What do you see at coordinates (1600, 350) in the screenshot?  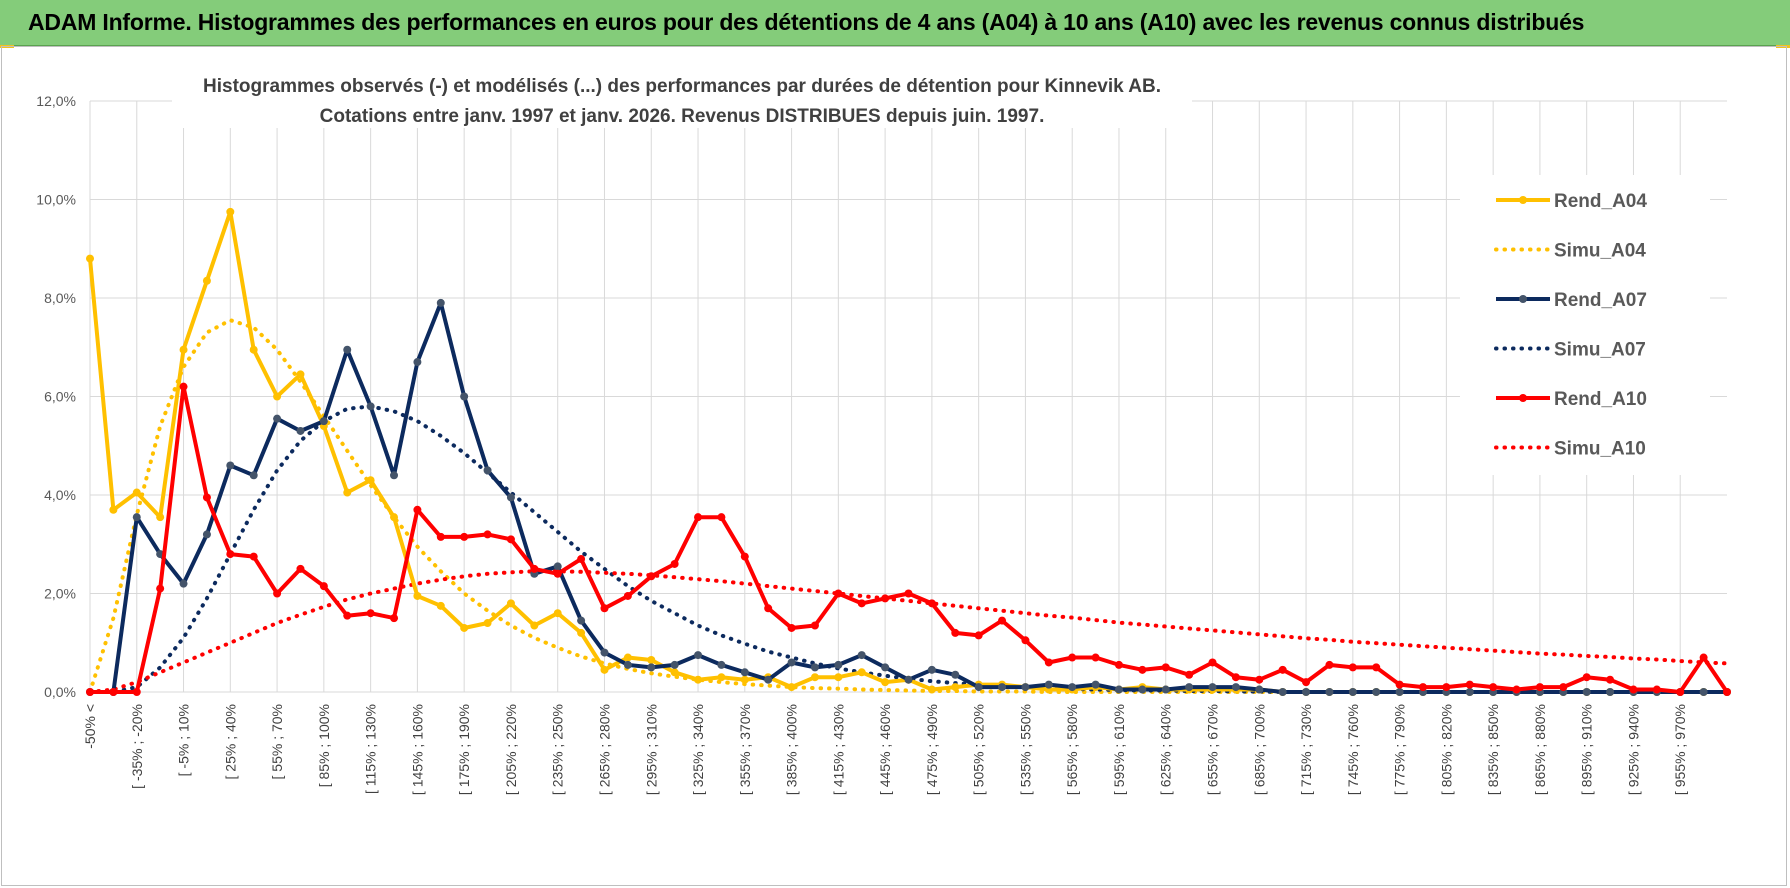 I see `legend-label: Simu_A07` at bounding box center [1600, 350].